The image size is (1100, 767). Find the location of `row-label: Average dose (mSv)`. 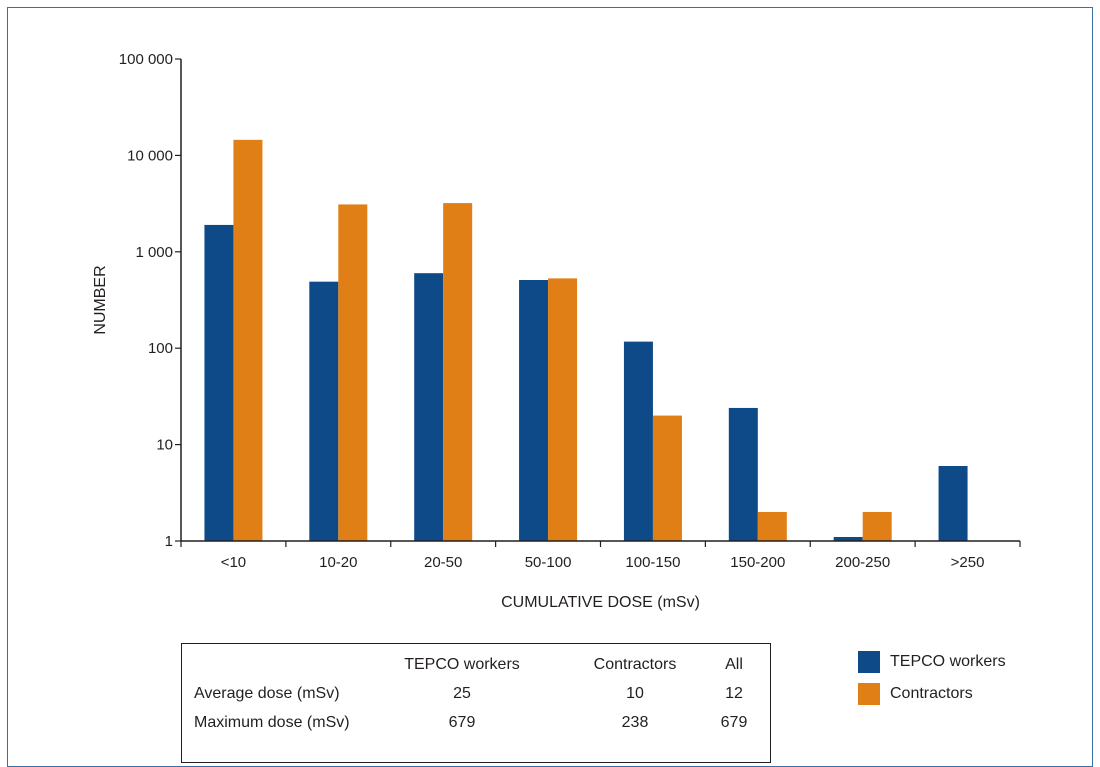

row-label: Average dose (mSv) is located at coordinates (267, 693).